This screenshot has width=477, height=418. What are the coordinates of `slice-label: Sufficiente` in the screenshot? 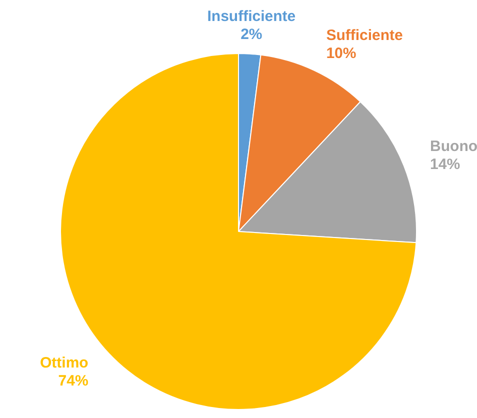 It's located at (364, 35).